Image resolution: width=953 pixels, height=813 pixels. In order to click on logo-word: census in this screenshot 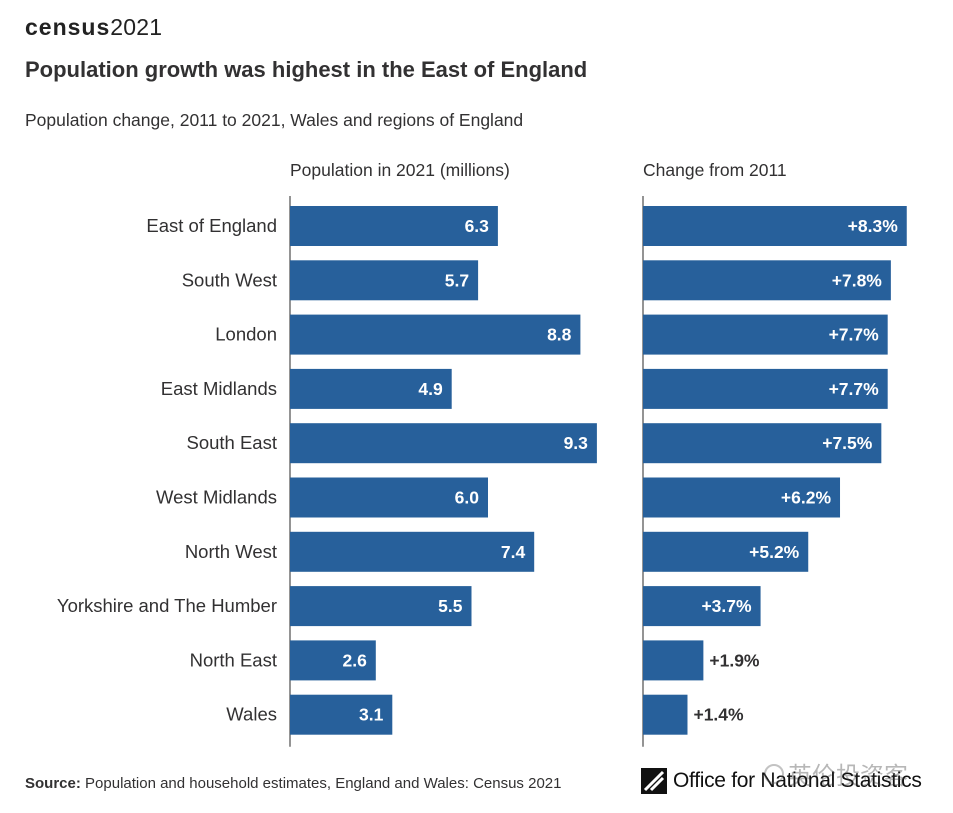, I will do `click(68, 27)`.